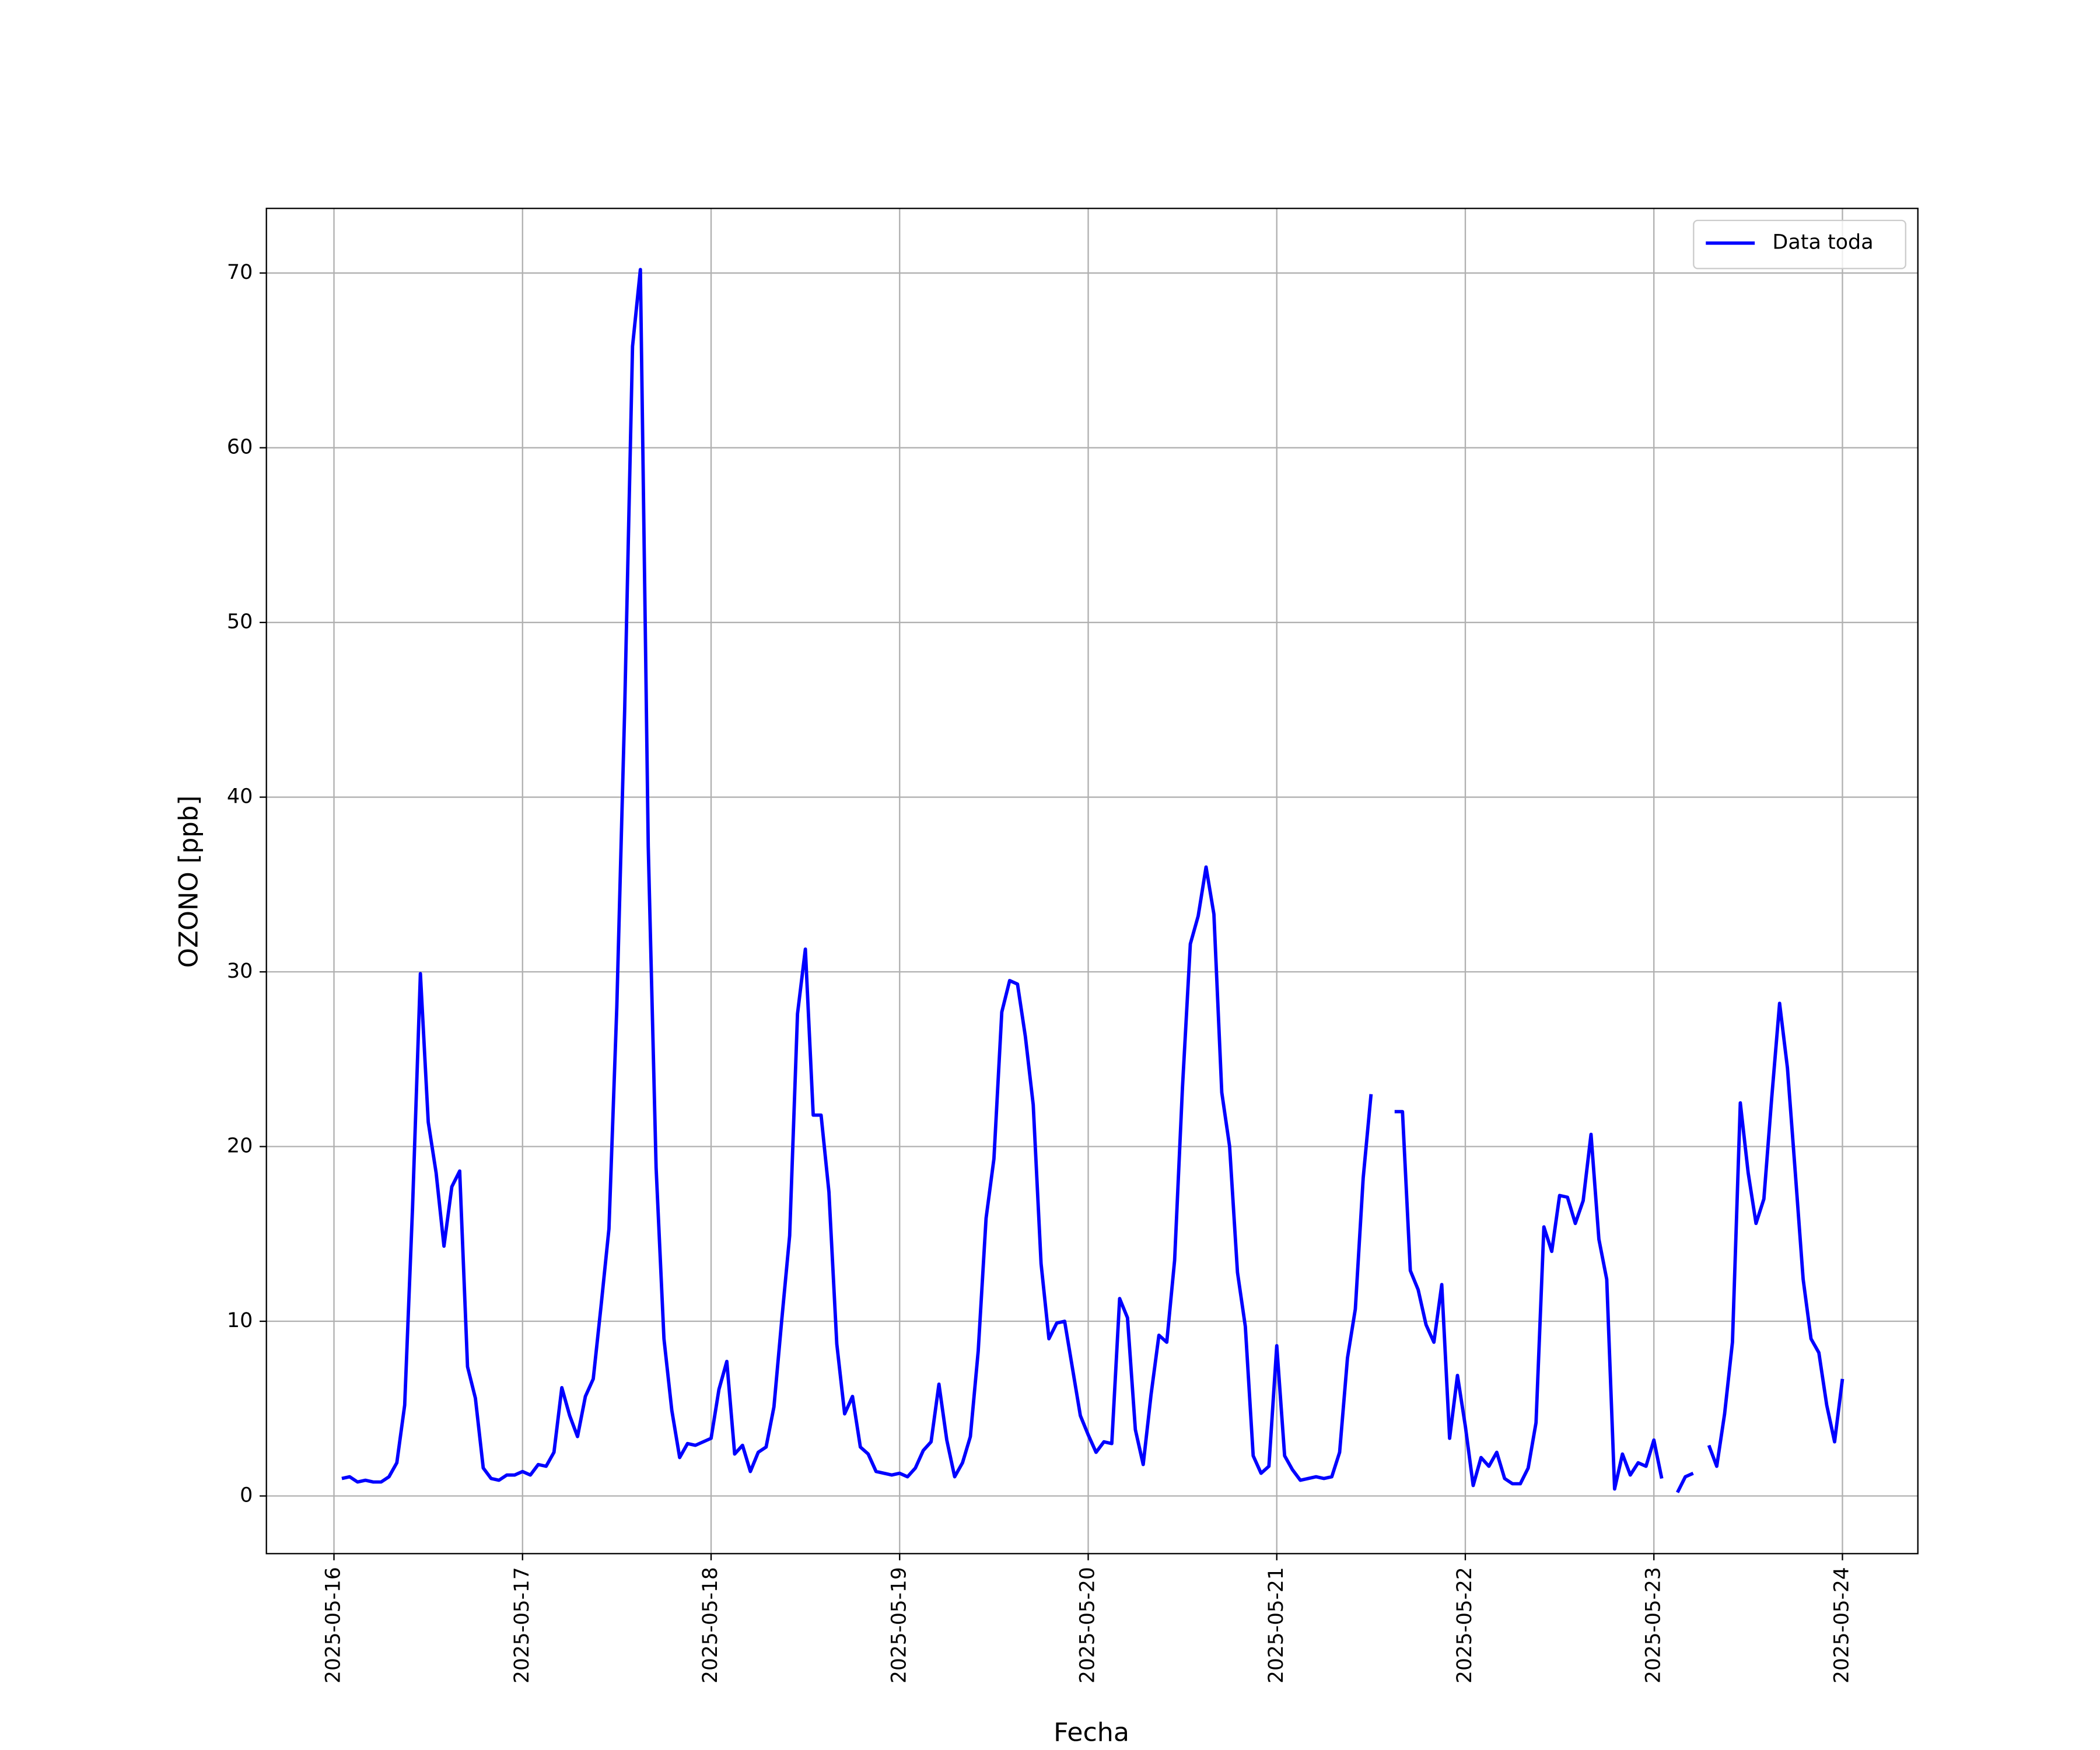 This screenshot has width=2100, height=1750. Describe the element at coordinates (240, 272) in the screenshot. I see `y-tick-label: 70` at that location.